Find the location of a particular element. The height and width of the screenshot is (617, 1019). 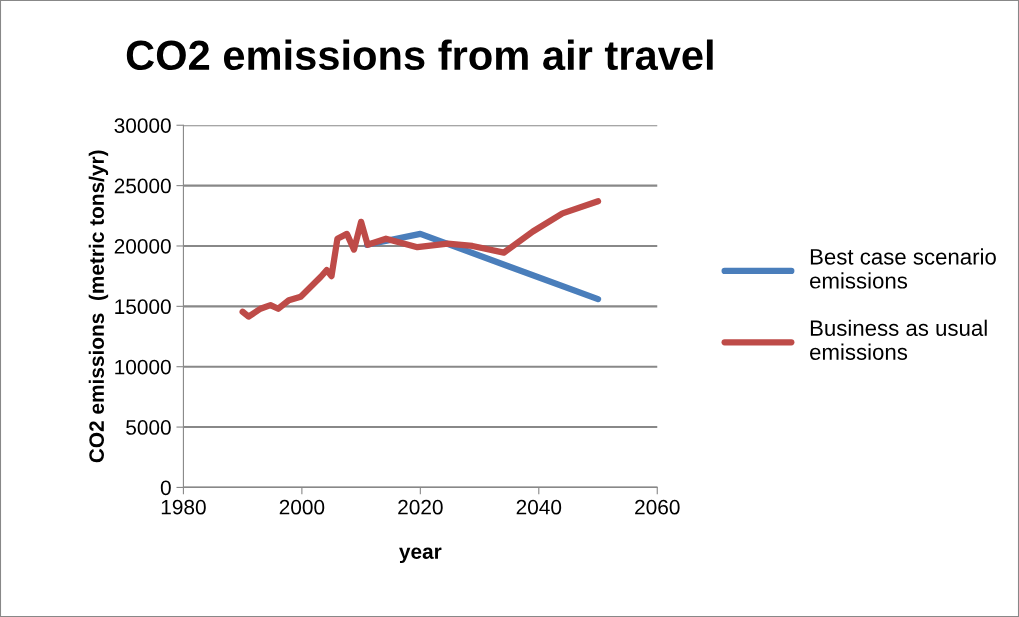

y-tick-label: 10000 is located at coordinates (143, 367).